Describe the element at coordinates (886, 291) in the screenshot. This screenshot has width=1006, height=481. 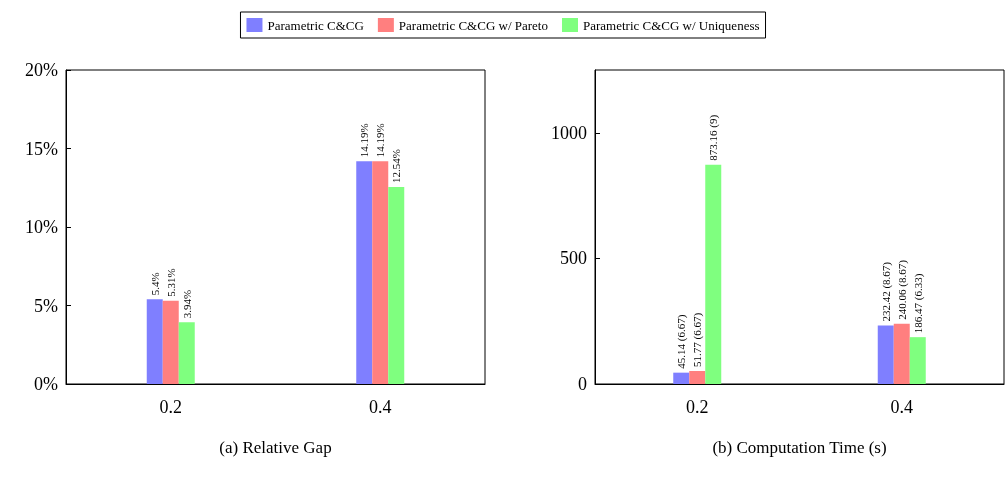
I see `data-label: 232.42 (8.67)` at that location.